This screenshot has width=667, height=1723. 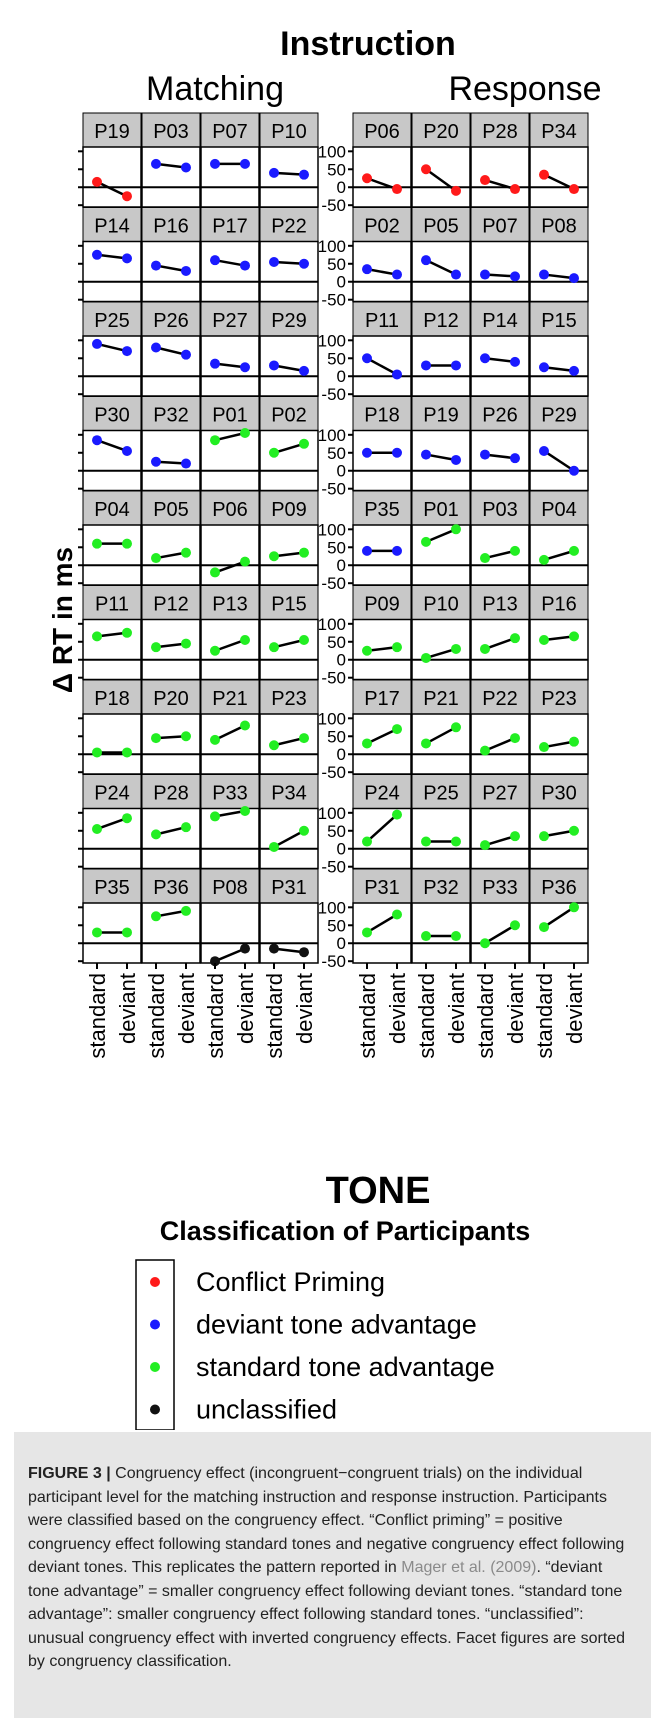 What do you see at coordinates (171, 888) in the screenshot?
I see `facet-strip-label: P36` at bounding box center [171, 888].